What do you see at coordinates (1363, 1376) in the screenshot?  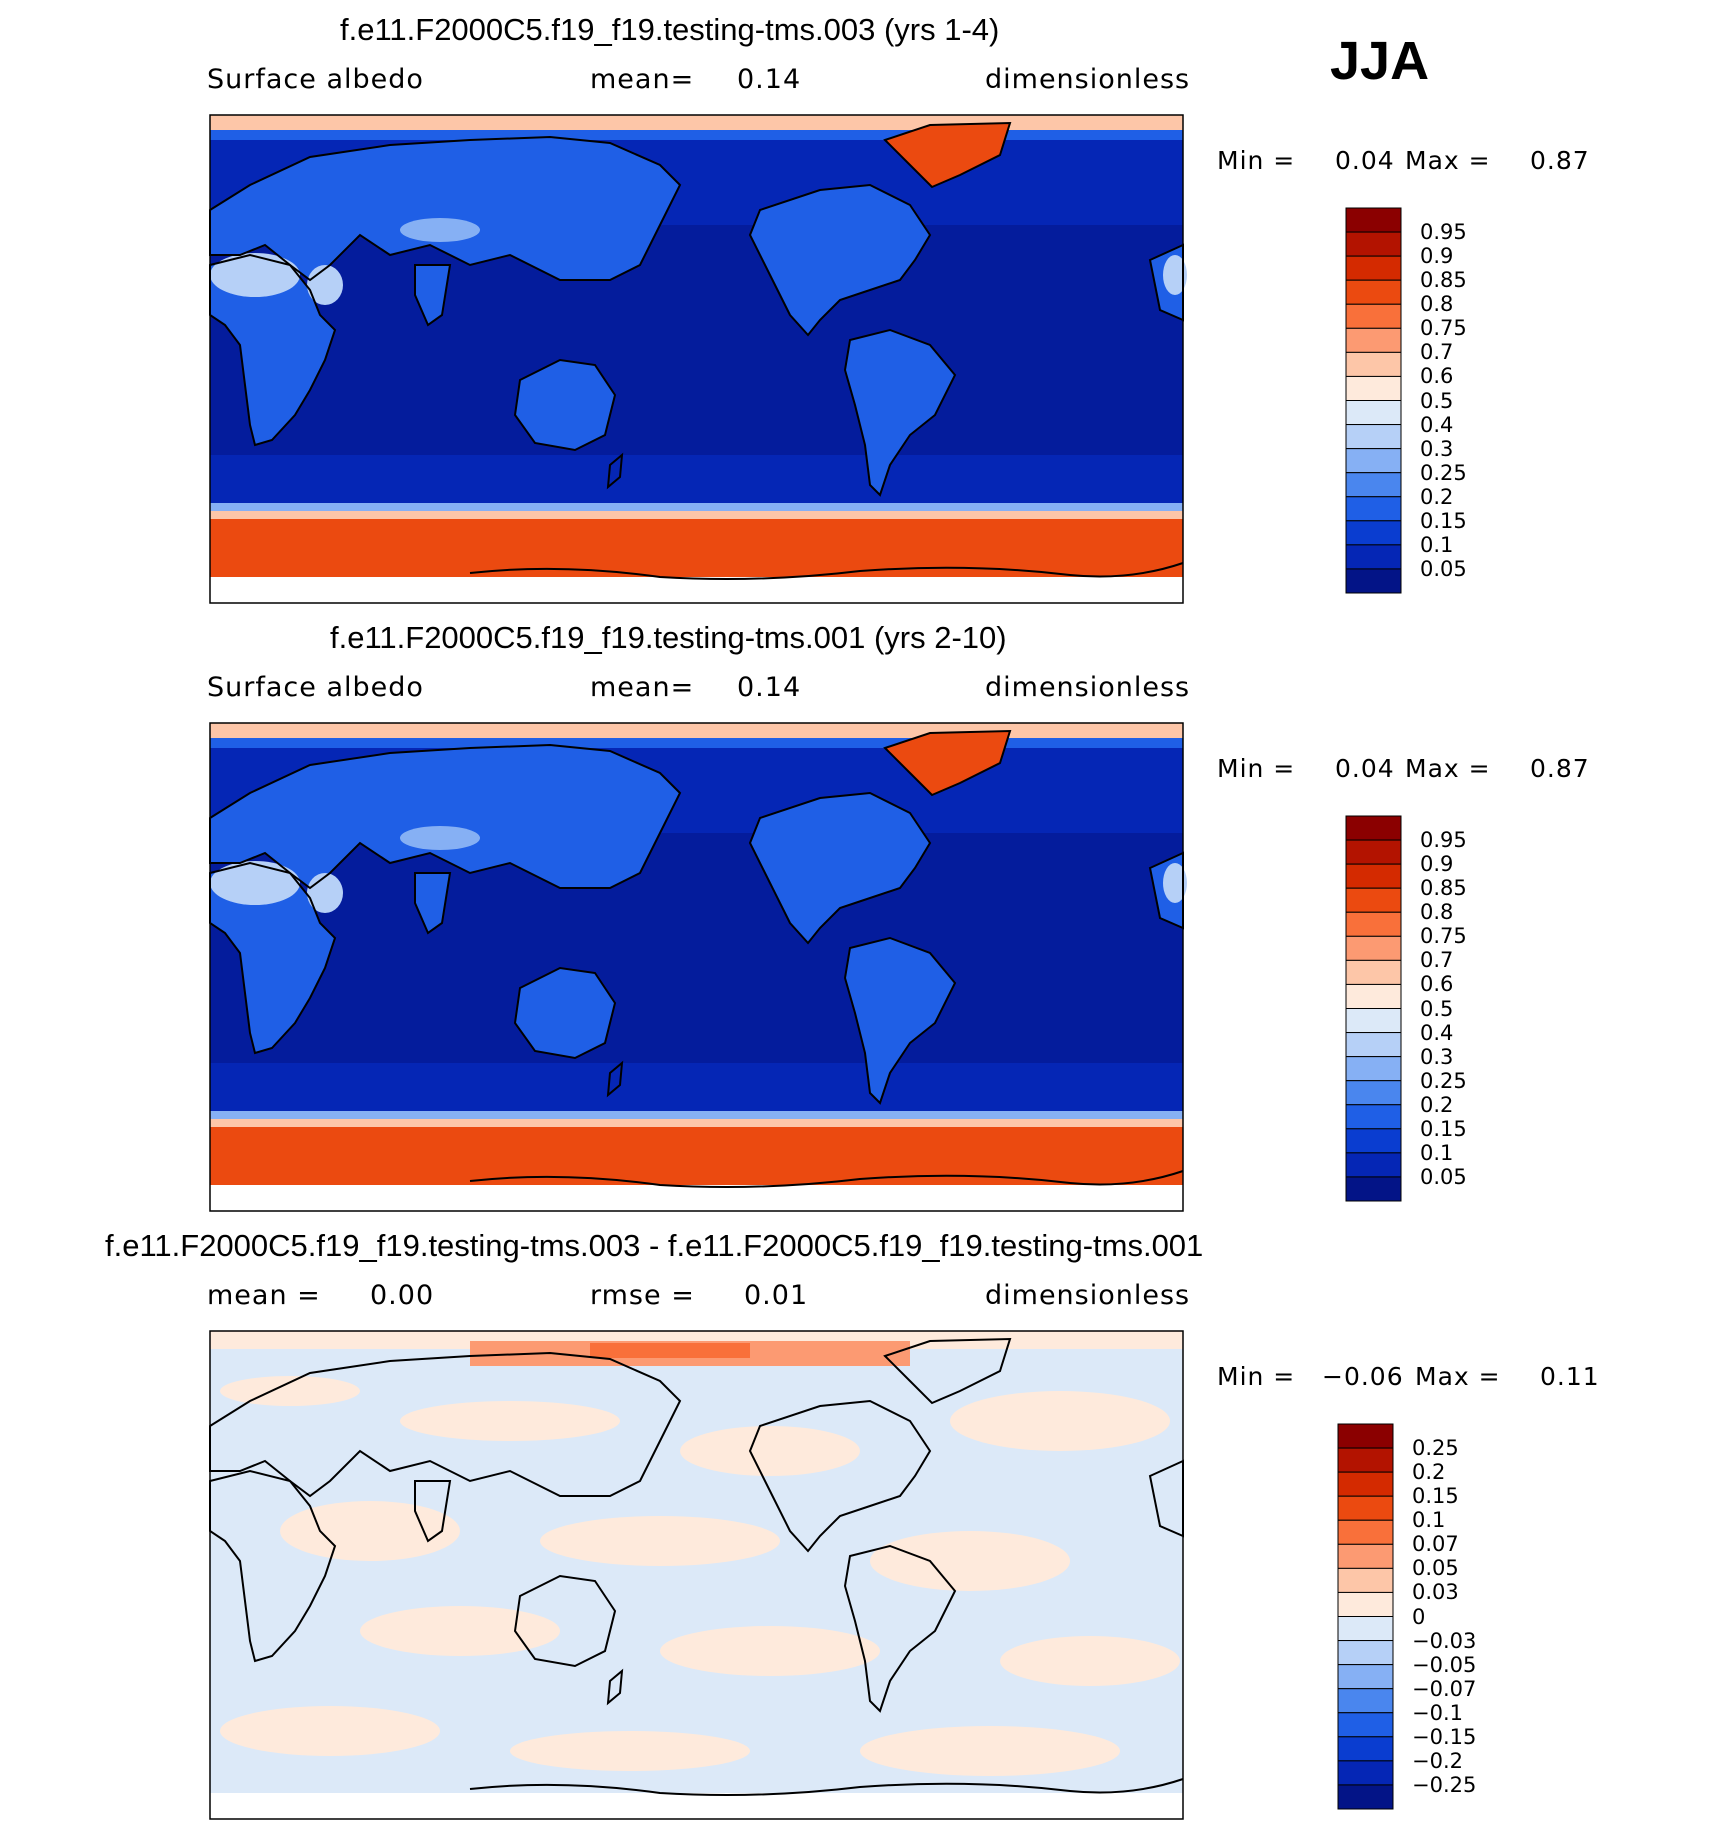 I see `panel3-min-value: −0.06` at bounding box center [1363, 1376].